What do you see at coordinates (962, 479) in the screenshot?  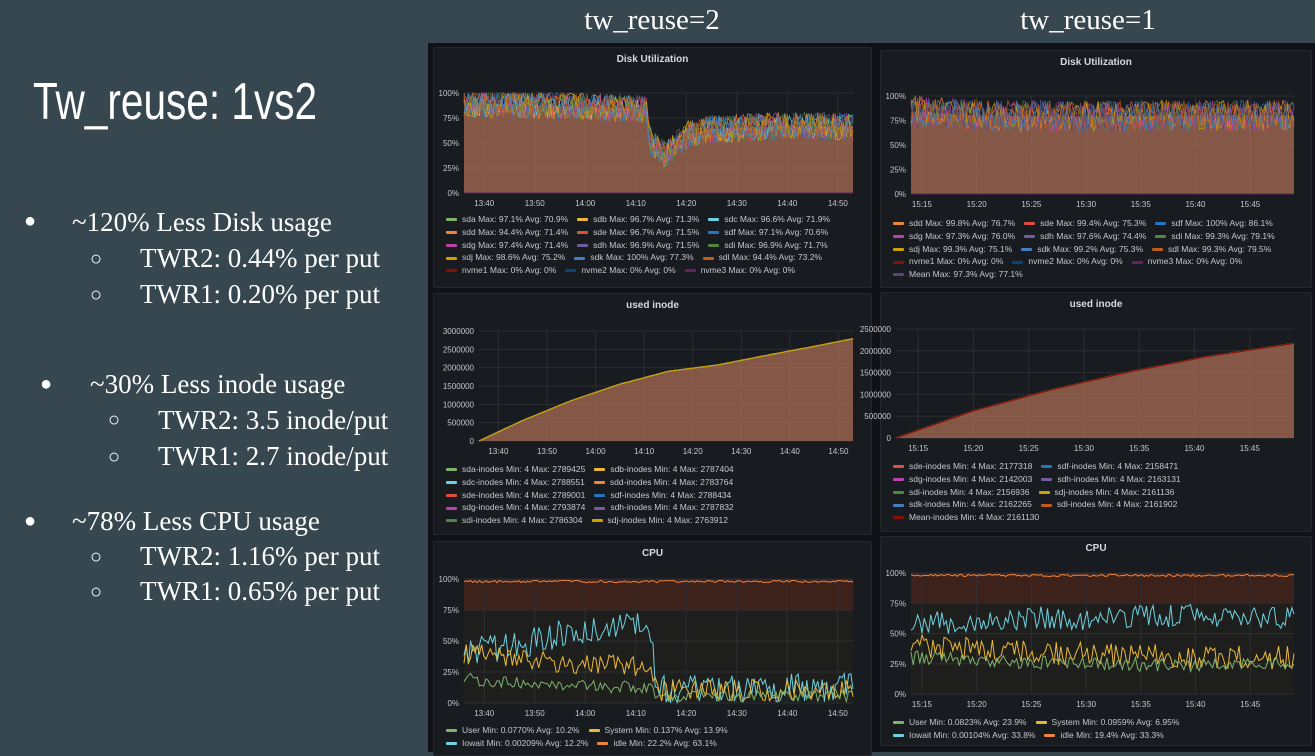 I see `legend-item: sdg-inodes Min: 4 Max: 2142003` at bounding box center [962, 479].